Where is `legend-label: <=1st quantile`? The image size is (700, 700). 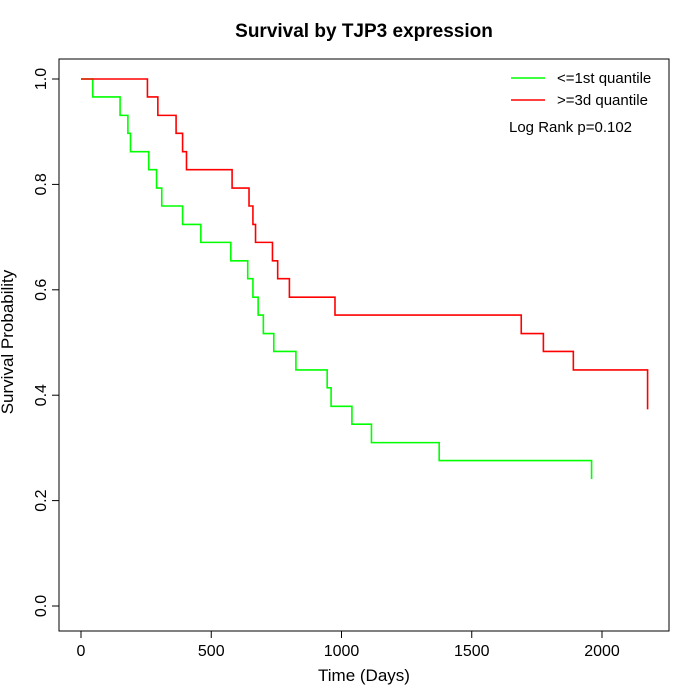
legend-label: <=1st quantile is located at coordinates (604, 78).